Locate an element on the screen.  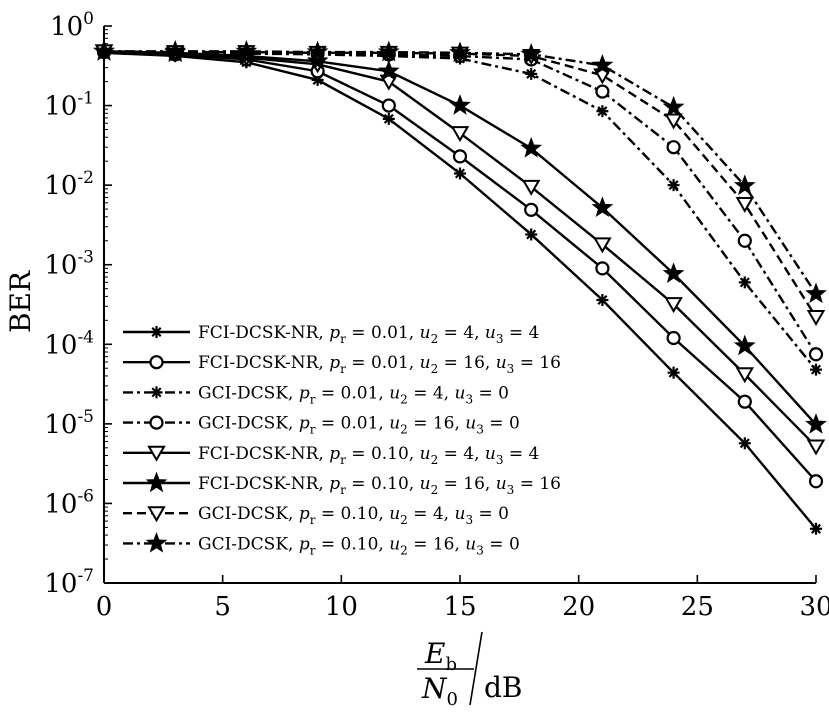
x-label-denominator: N0 is located at coordinates (439, 691).